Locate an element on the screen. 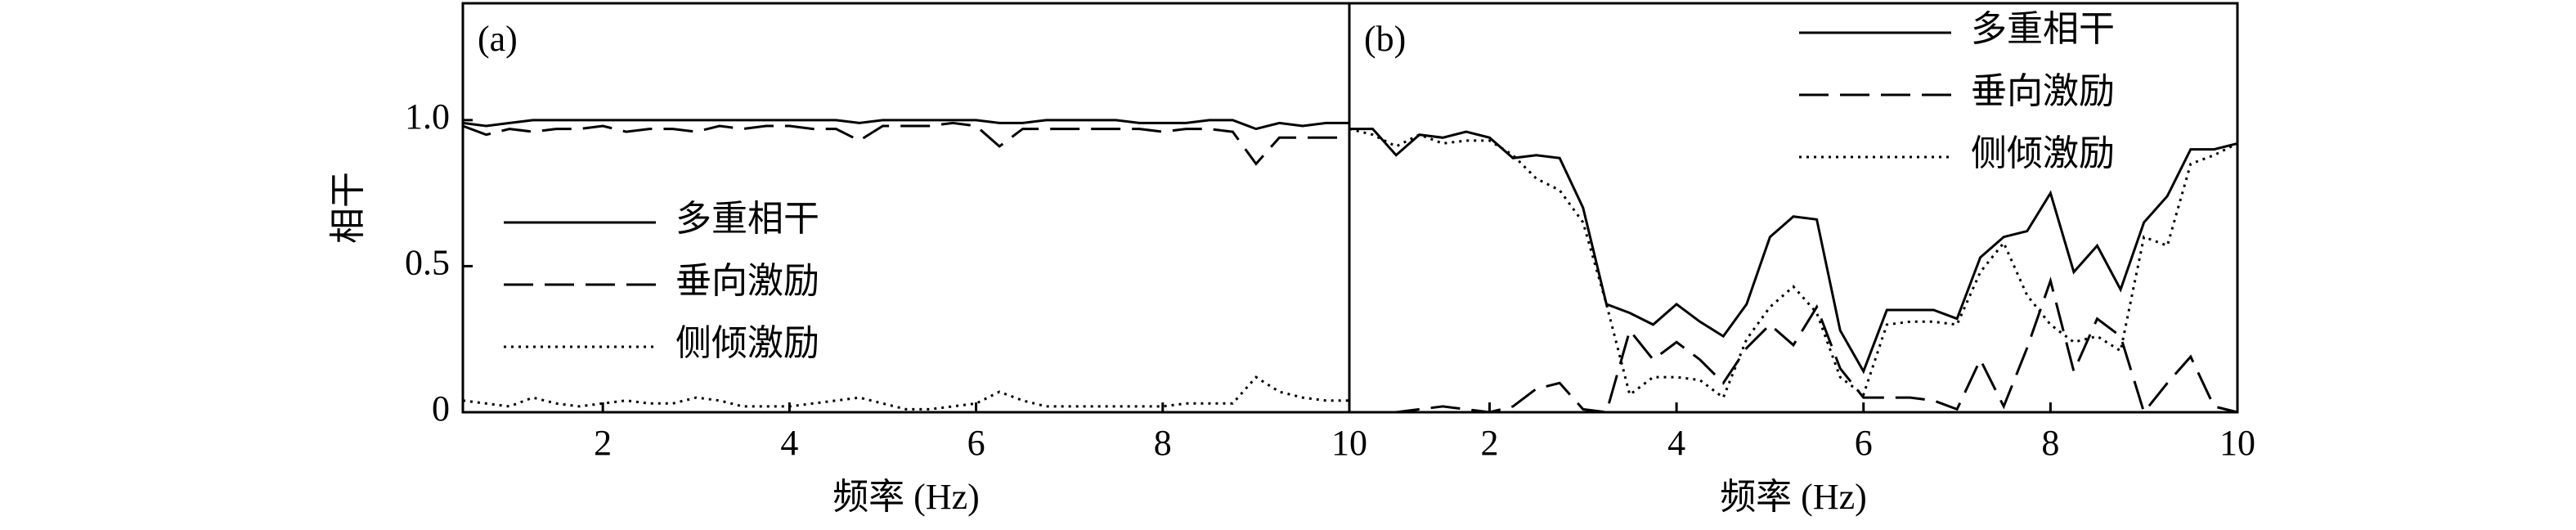 Image resolution: width=2576 pixels, height=530 pixels. y-tick-label: 0 is located at coordinates (441, 409).